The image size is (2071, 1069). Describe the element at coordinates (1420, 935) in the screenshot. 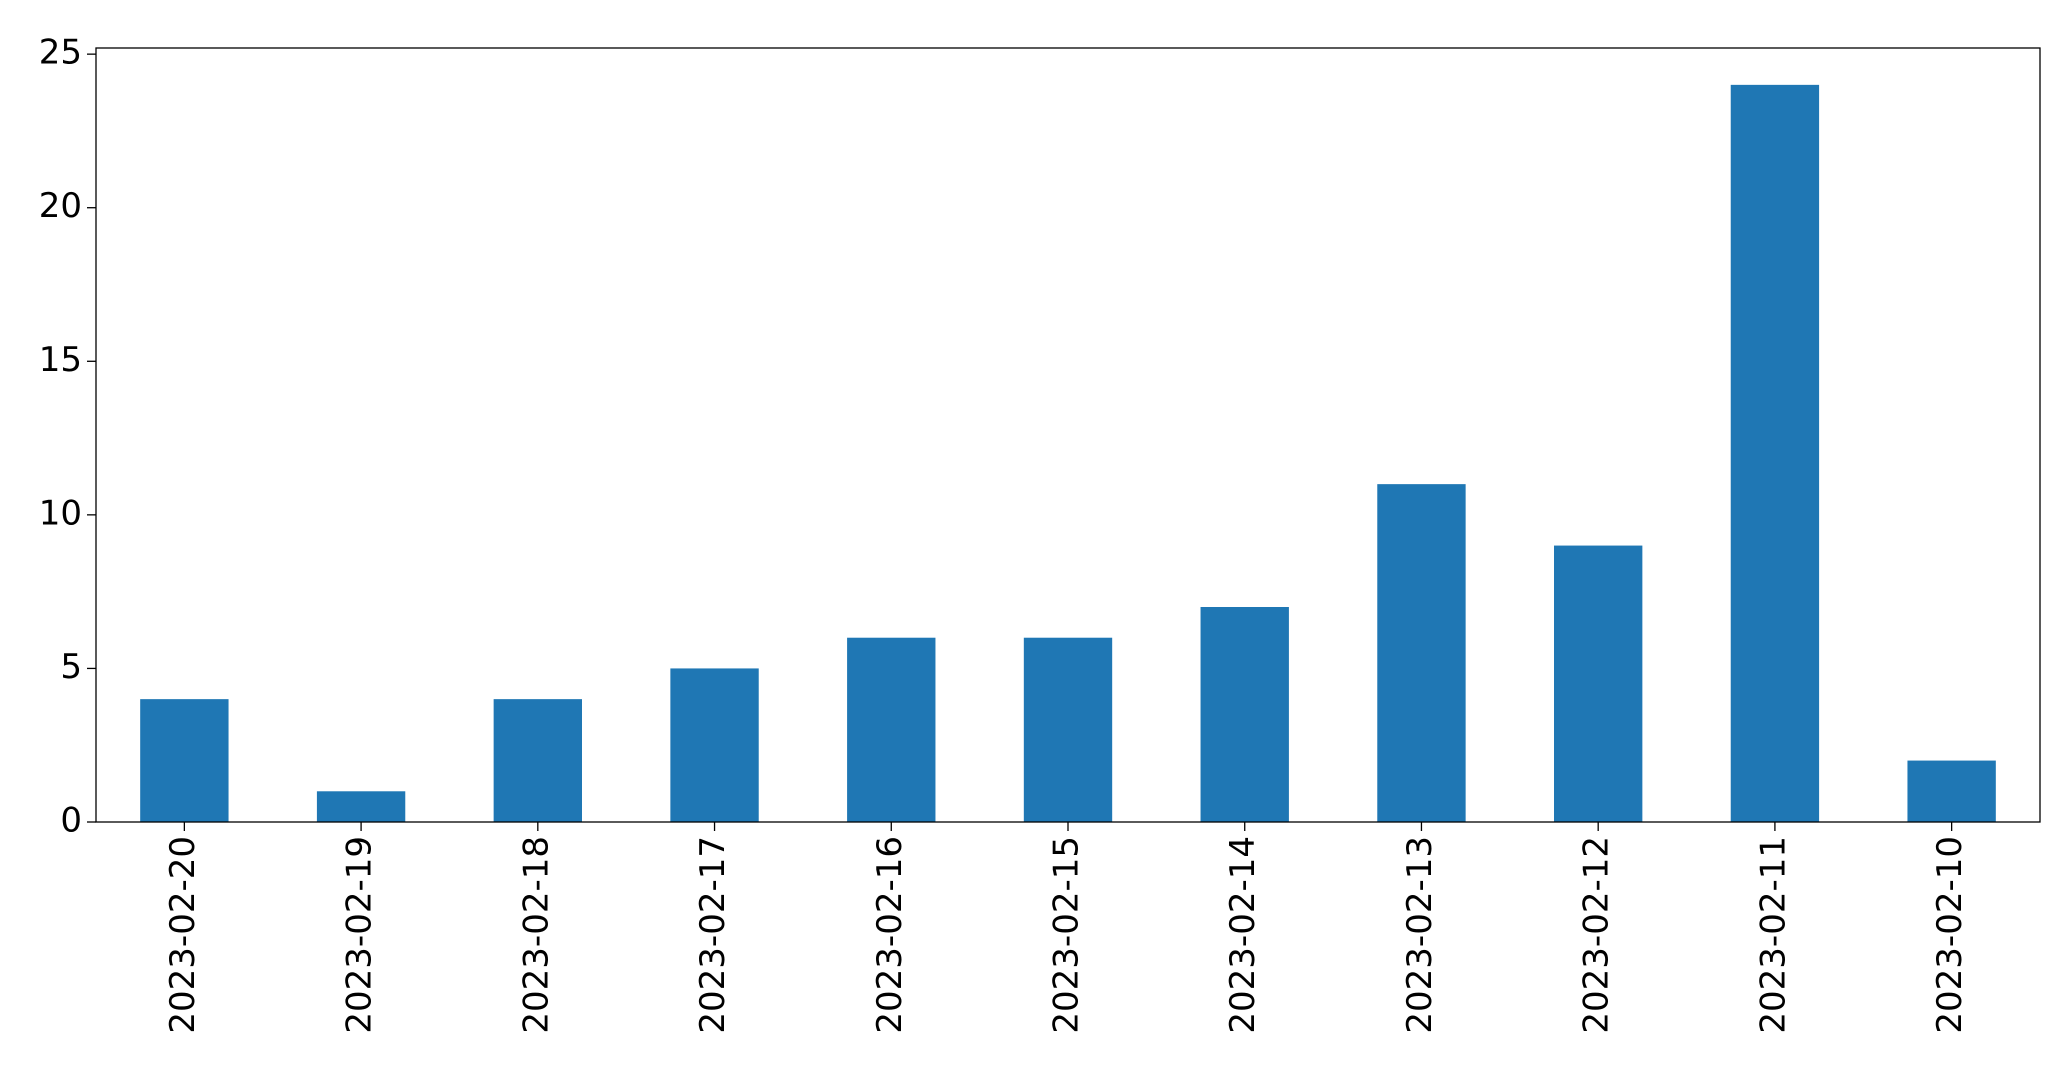

I see `x-tick-label: 2023-02-13` at that location.